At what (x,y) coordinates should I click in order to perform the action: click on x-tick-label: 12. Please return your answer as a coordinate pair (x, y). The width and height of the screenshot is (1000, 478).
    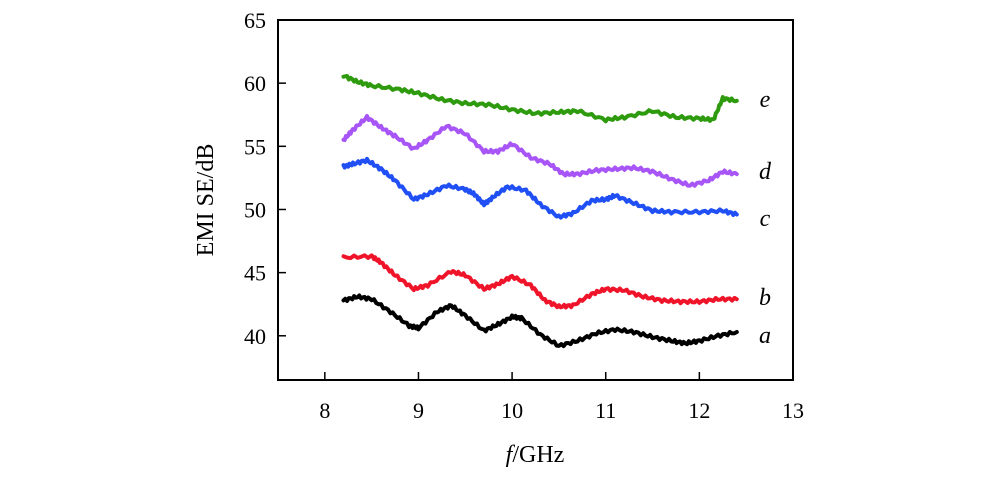
    Looking at the image, I should click on (699, 410).